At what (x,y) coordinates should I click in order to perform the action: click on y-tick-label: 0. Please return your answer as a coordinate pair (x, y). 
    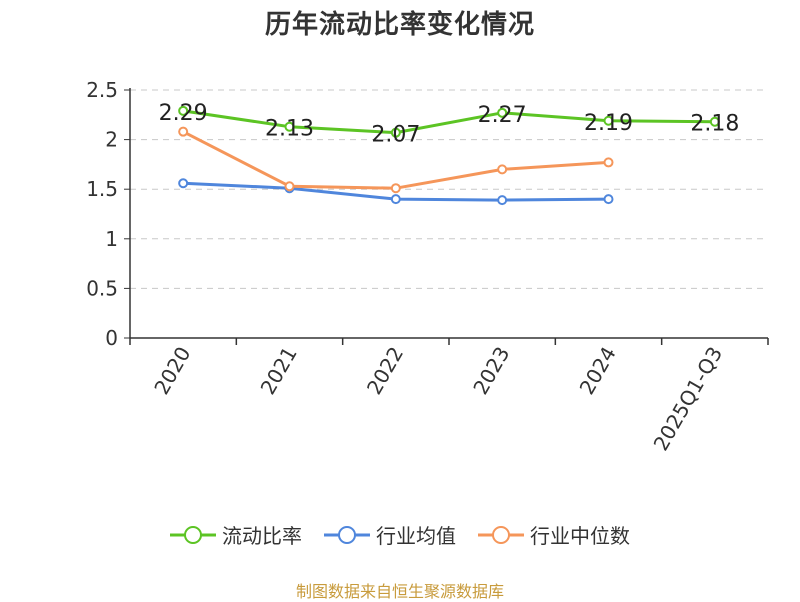
    Looking at the image, I should click on (111, 338).